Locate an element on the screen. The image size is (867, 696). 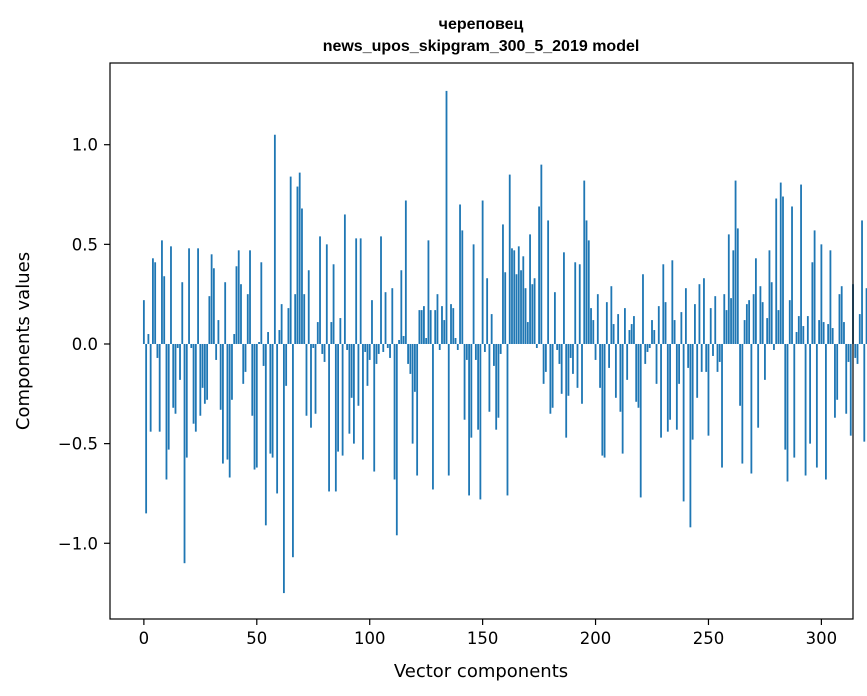
y-axis: −1.0 −0.5 0.0 0.5 1.0 is located at coordinates (84, 344).